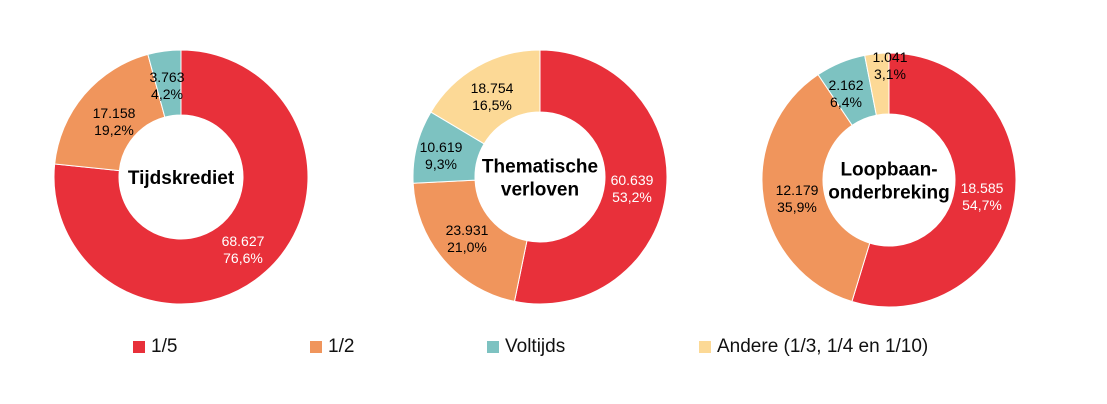 The width and height of the screenshot is (1107, 404). What do you see at coordinates (823, 346) in the screenshot?
I see `legend-label-andere: Andere (1/3, 1/4 en 1/10)` at bounding box center [823, 346].